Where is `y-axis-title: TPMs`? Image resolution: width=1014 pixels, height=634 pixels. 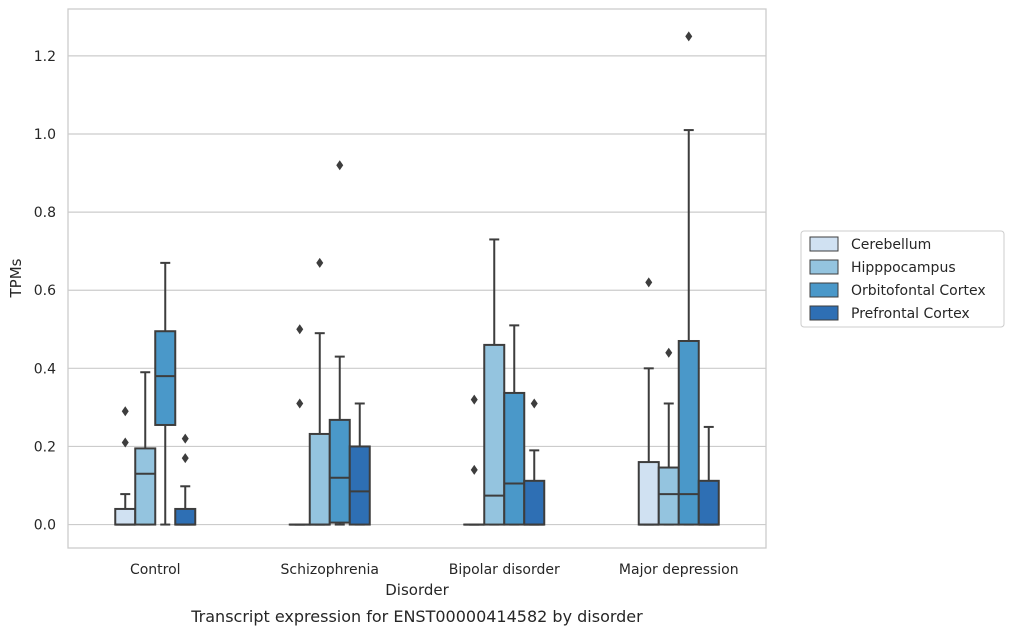
y-axis-title: TPMs is located at coordinates (16, 278).